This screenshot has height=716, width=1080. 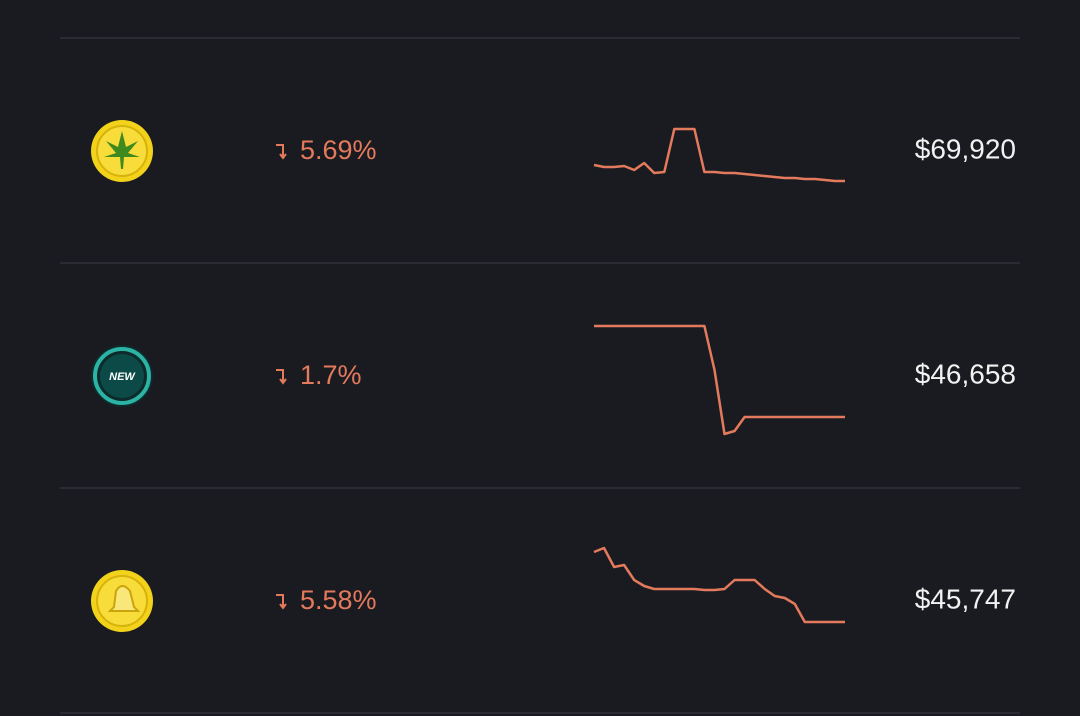 What do you see at coordinates (338, 150) in the screenshot?
I see `change-percent: 5.69%` at bounding box center [338, 150].